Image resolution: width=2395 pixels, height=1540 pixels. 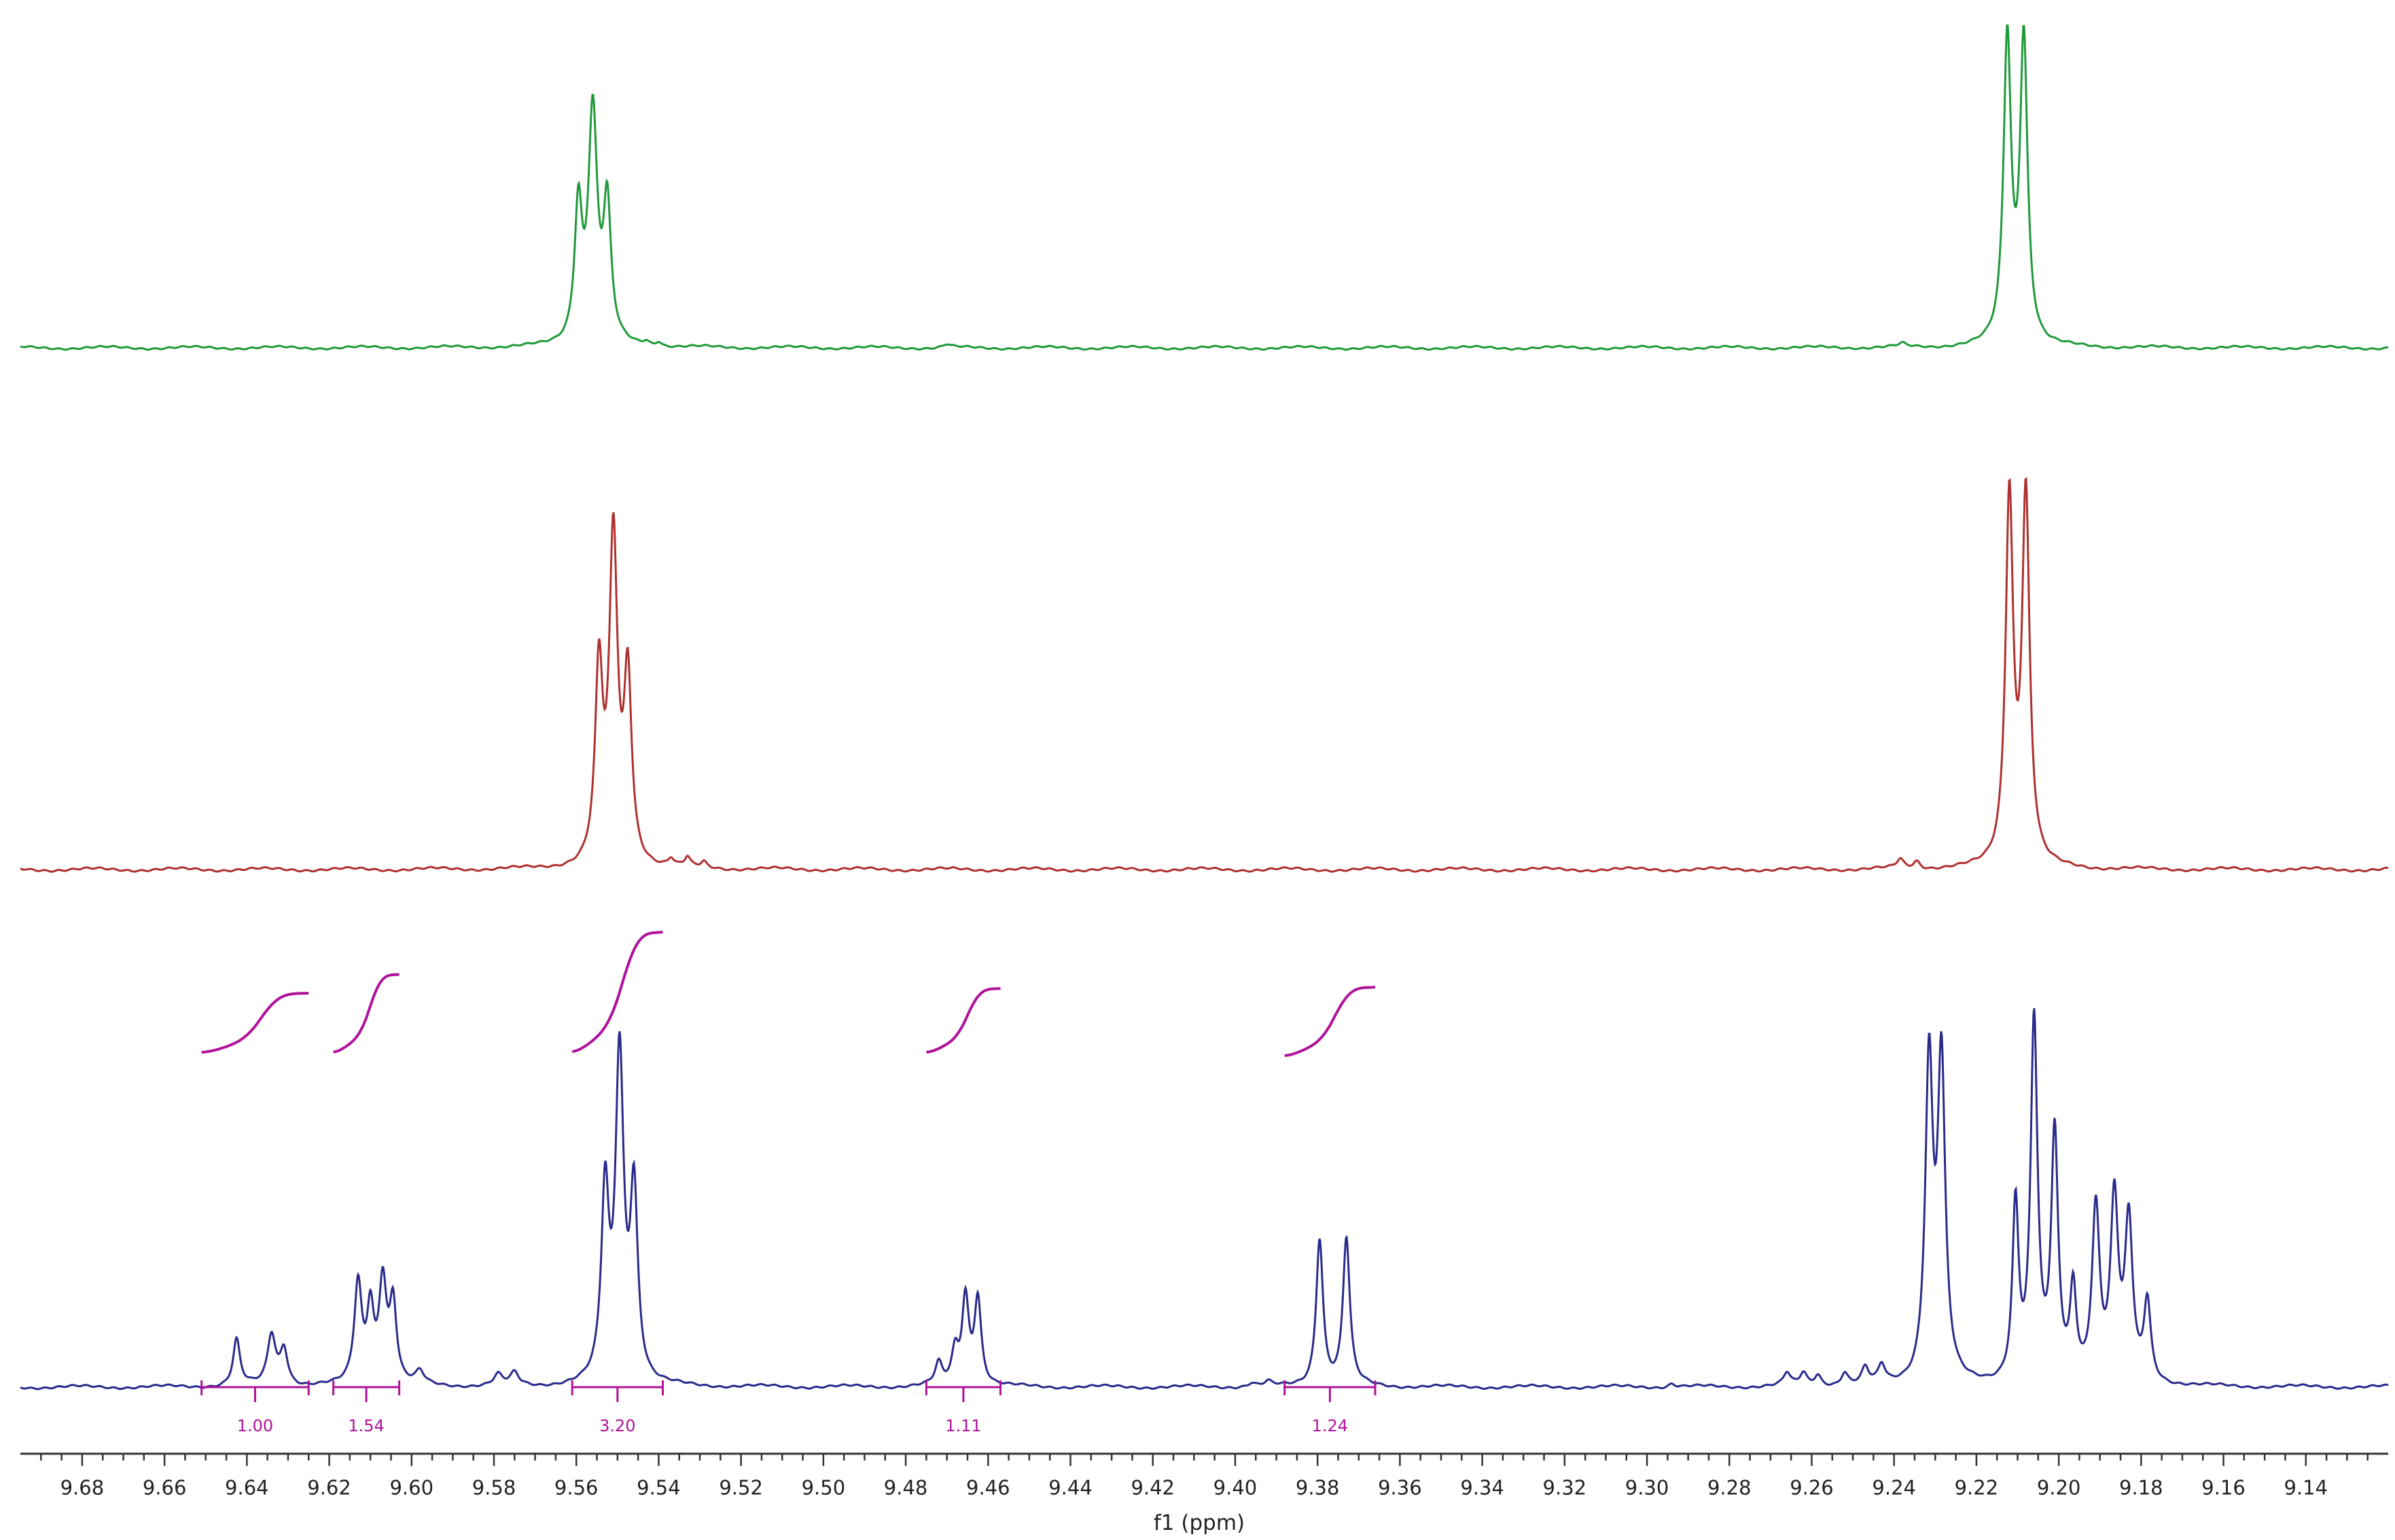 What do you see at coordinates (82, 1487) in the screenshot?
I see `x-tick-label: 9.68` at bounding box center [82, 1487].